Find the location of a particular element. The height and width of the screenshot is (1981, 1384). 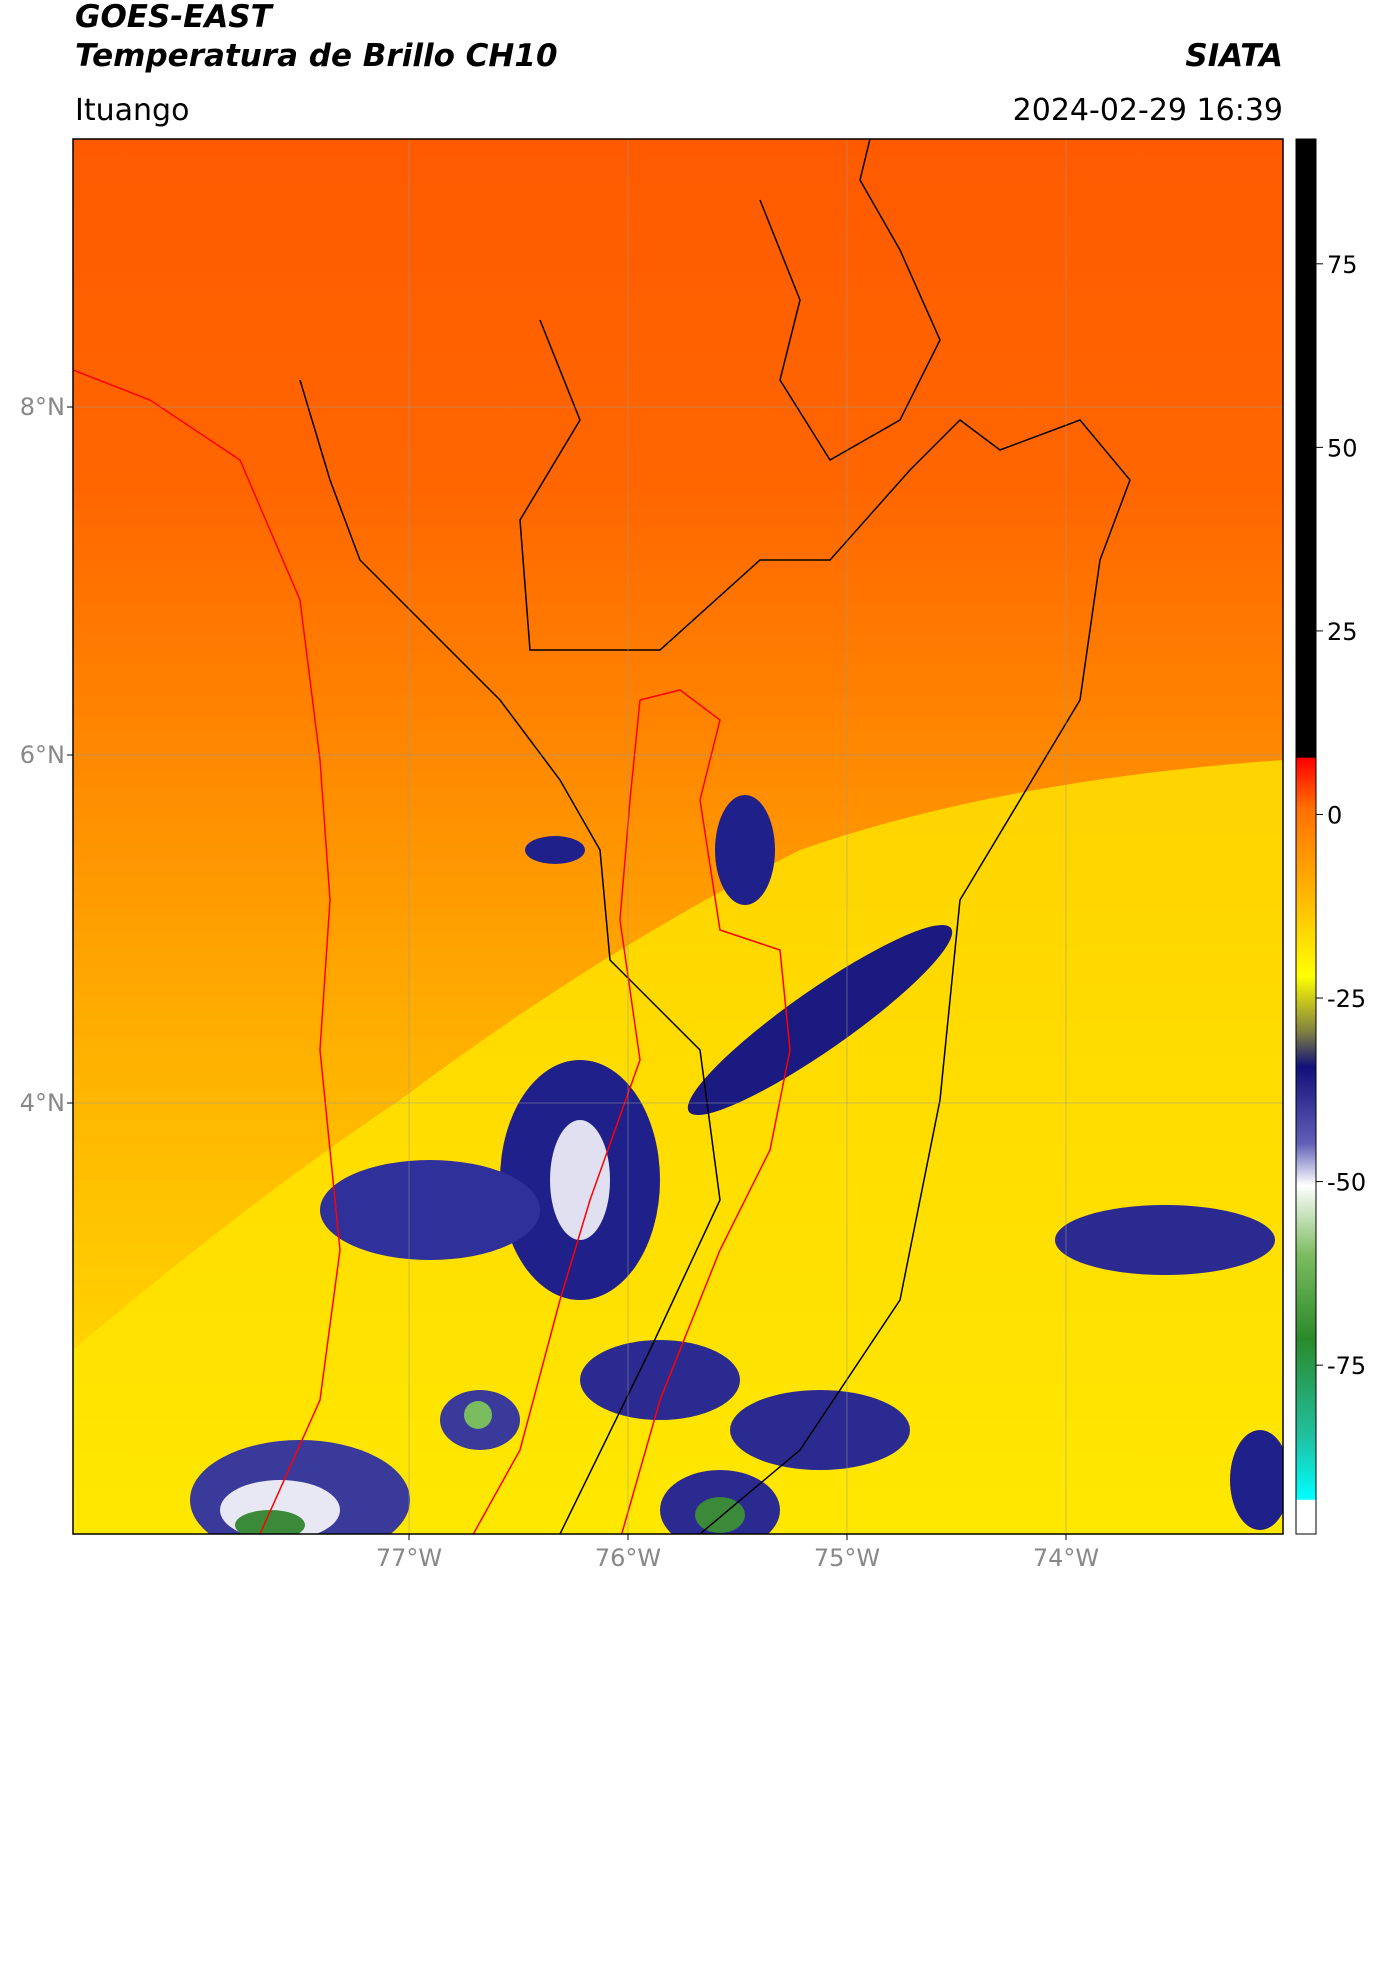

colorbar-label: -25 is located at coordinates (1346, 999).